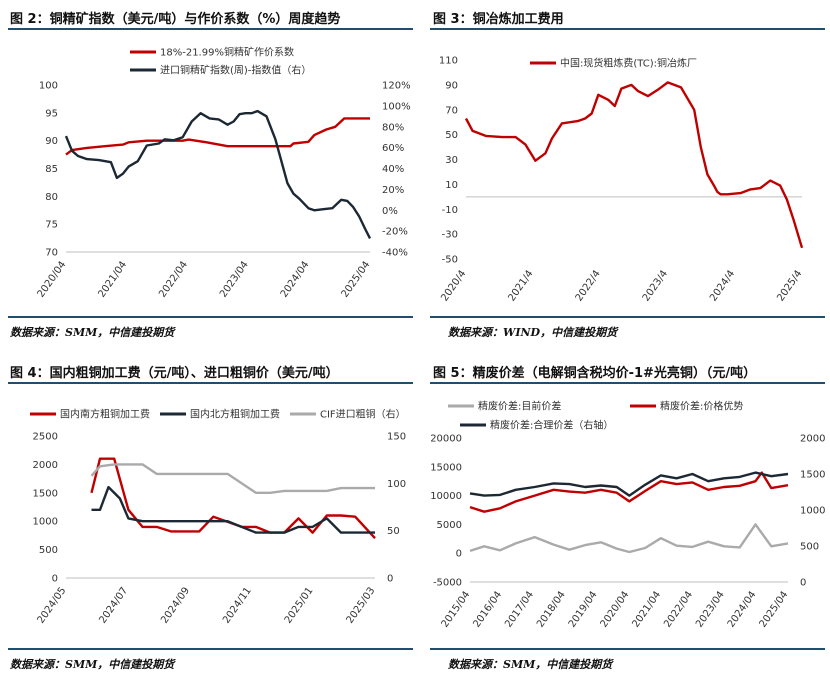 The image size is (830, 690). Describe the element at coordinates (449, 525) in the screenshot. I see `y-tick-label: 5000` at that location.